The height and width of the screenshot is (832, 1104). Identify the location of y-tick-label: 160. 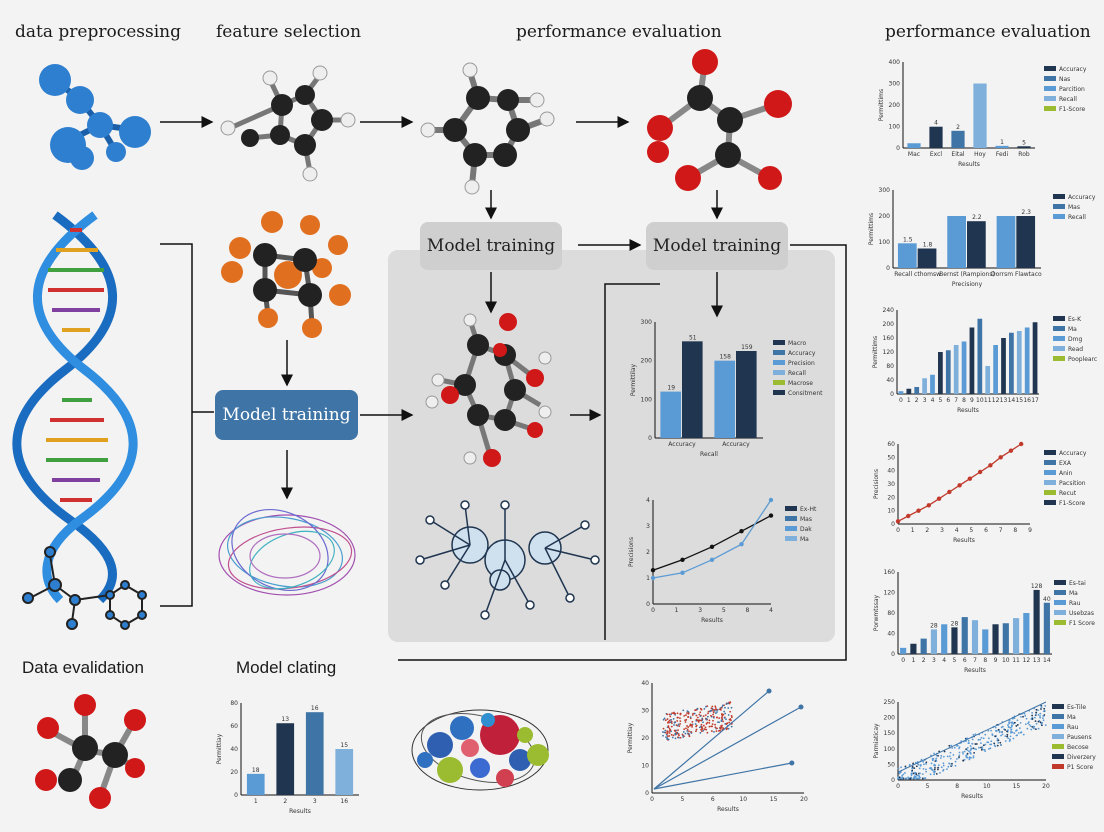
(889, 338).